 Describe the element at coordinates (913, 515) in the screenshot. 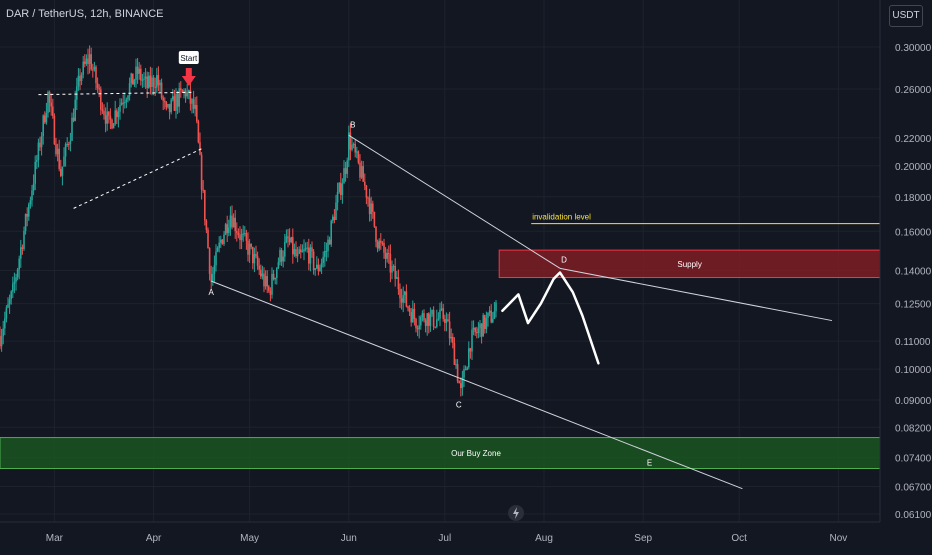

I see `y-tick-label: 0.06100` at that location.